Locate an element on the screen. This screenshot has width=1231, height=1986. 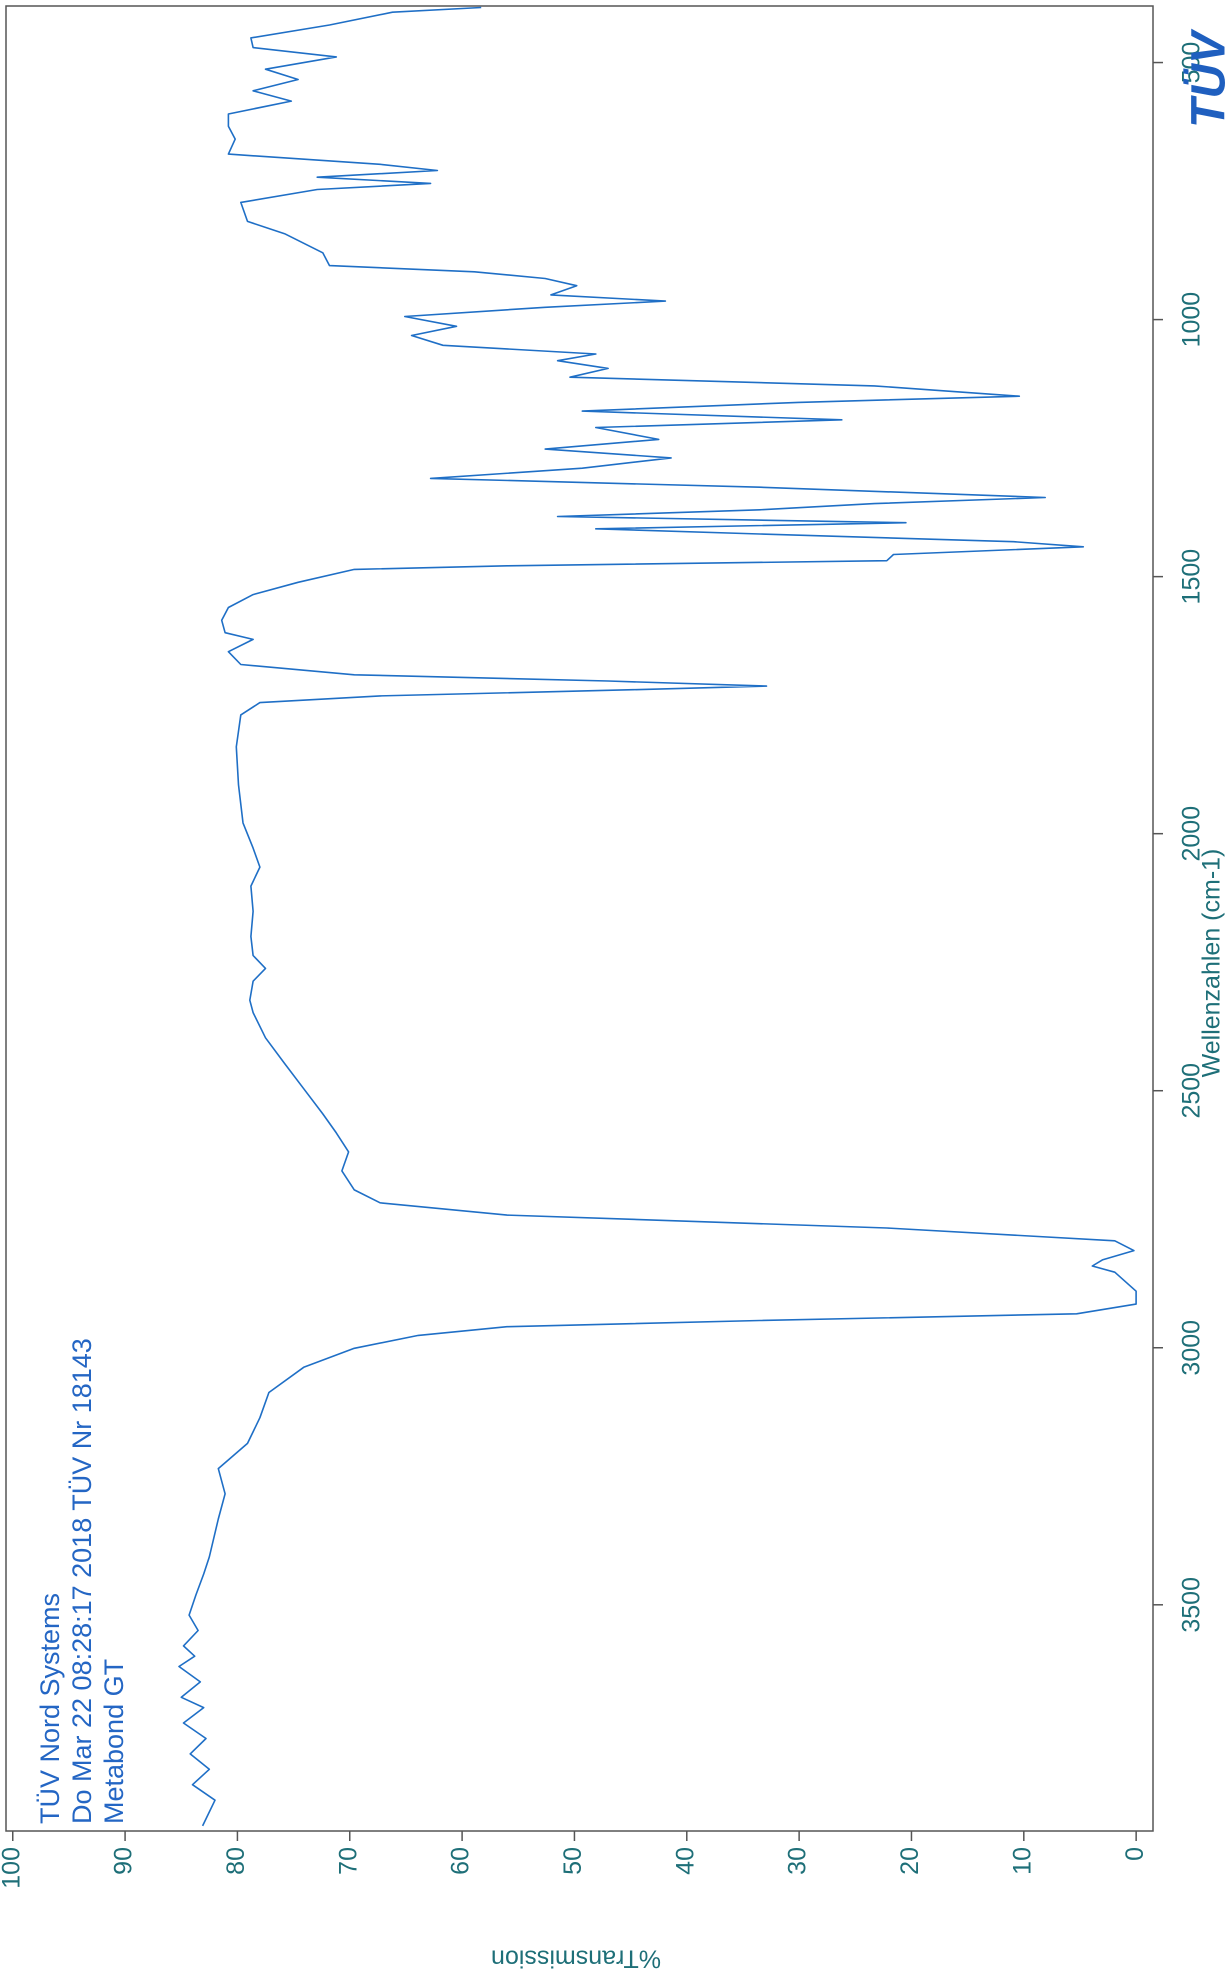
x-tick-label: 2500 is located at coordinates (1192, 1091).